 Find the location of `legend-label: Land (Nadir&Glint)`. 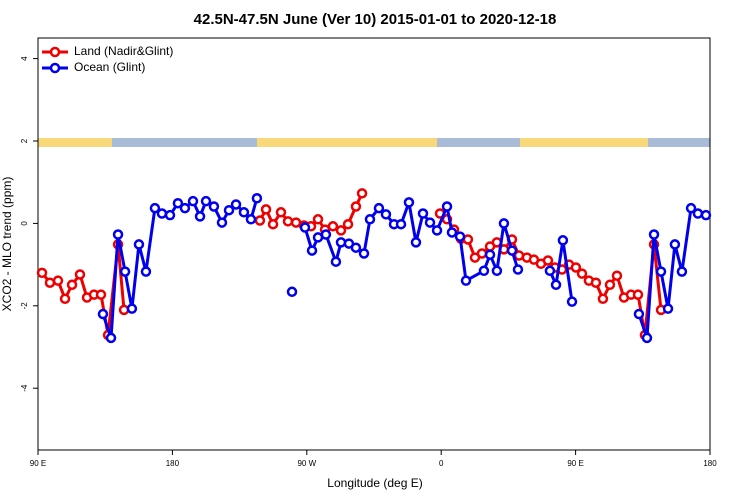

legend-label: Land (Nadir&Glint) is located at coordinates (123, 51).